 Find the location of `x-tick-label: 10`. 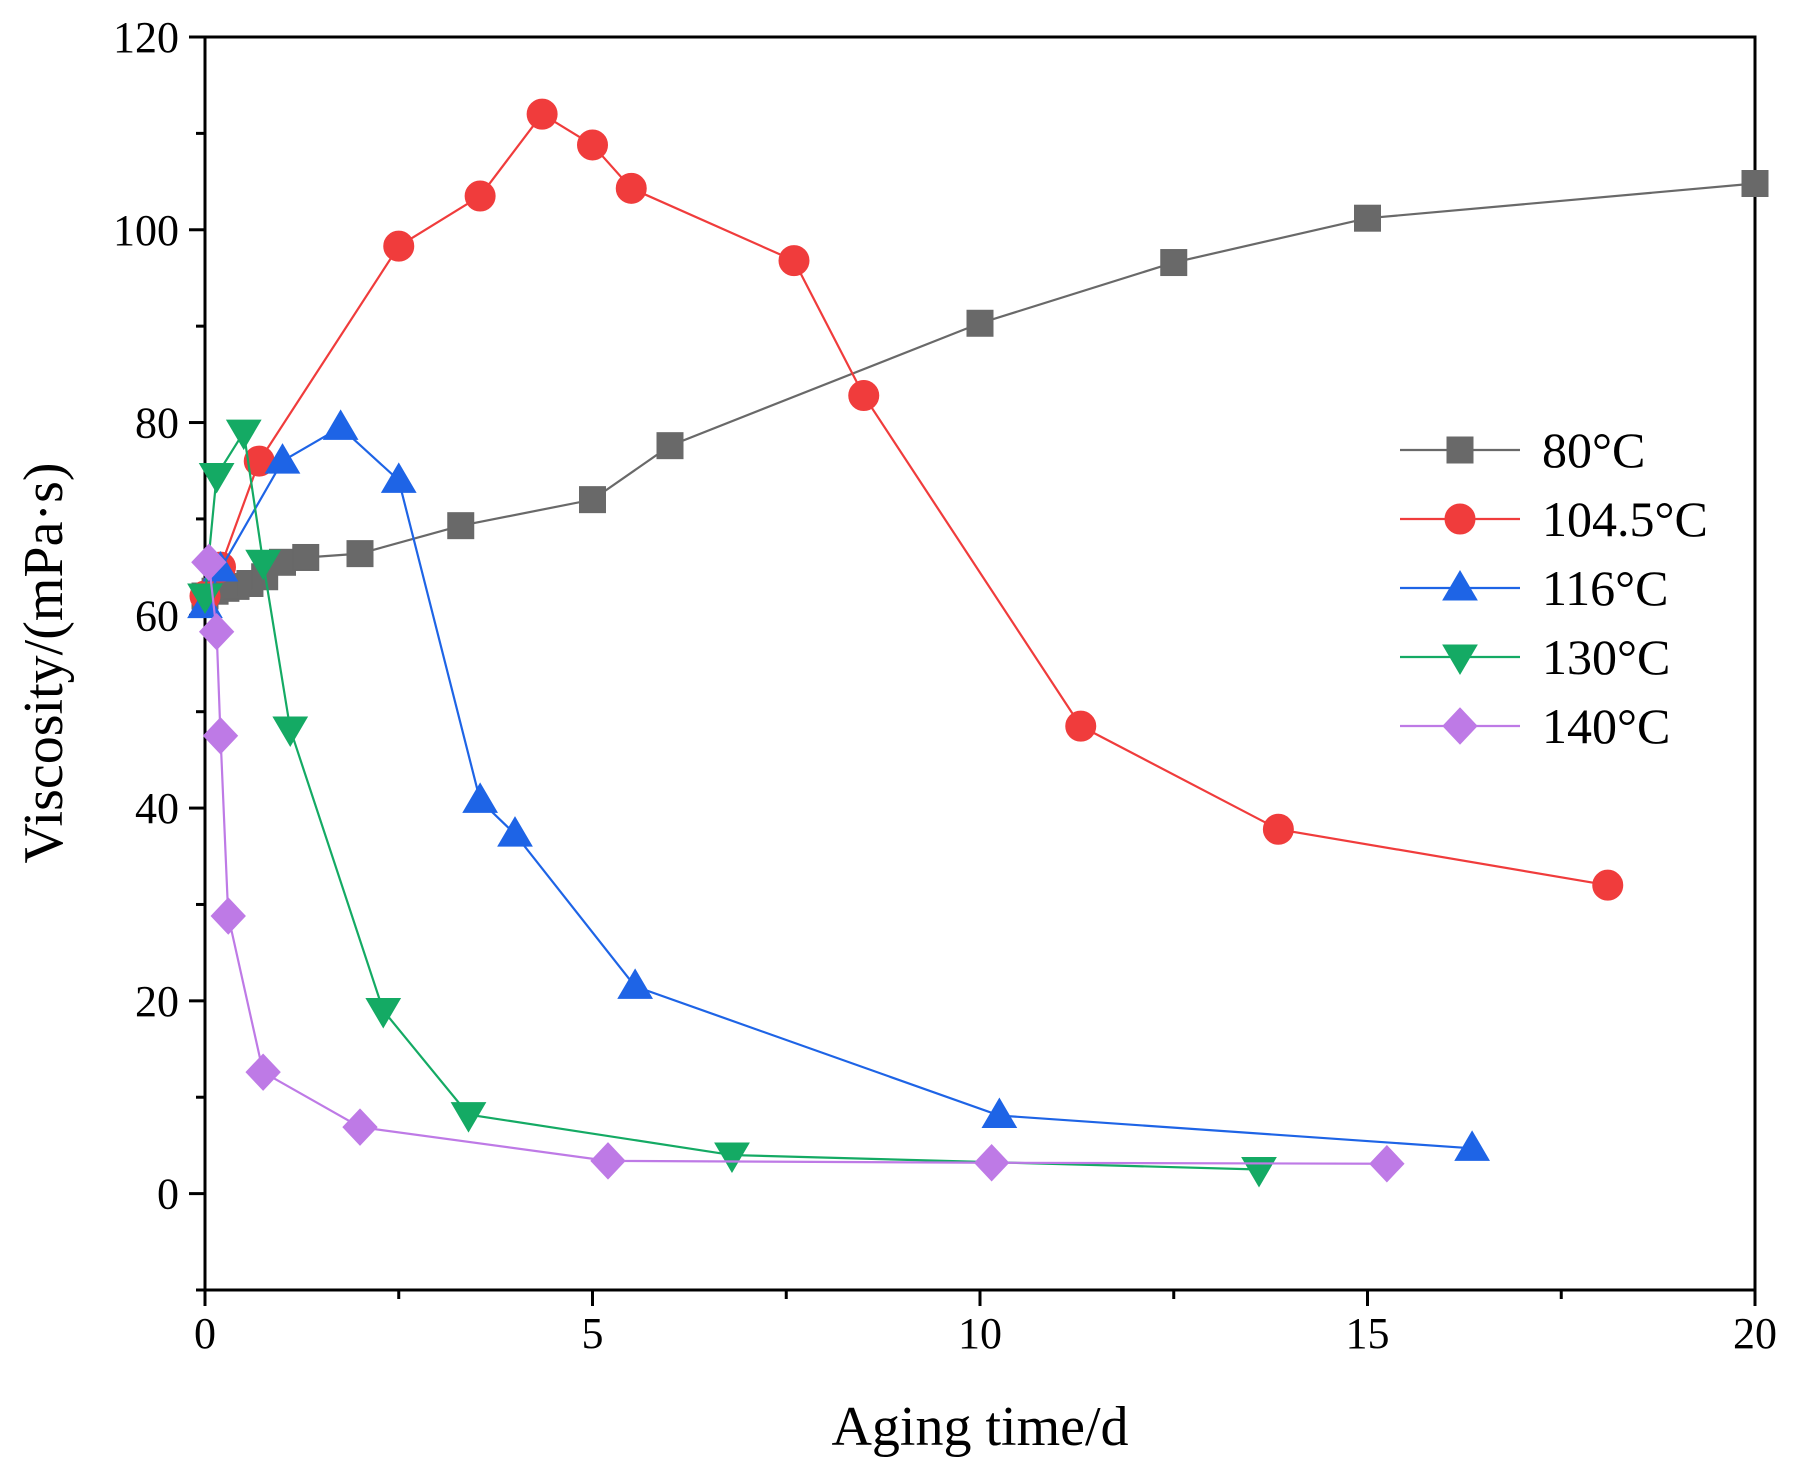

x-tick-label: 10 is located at coordinates (980, 1333).